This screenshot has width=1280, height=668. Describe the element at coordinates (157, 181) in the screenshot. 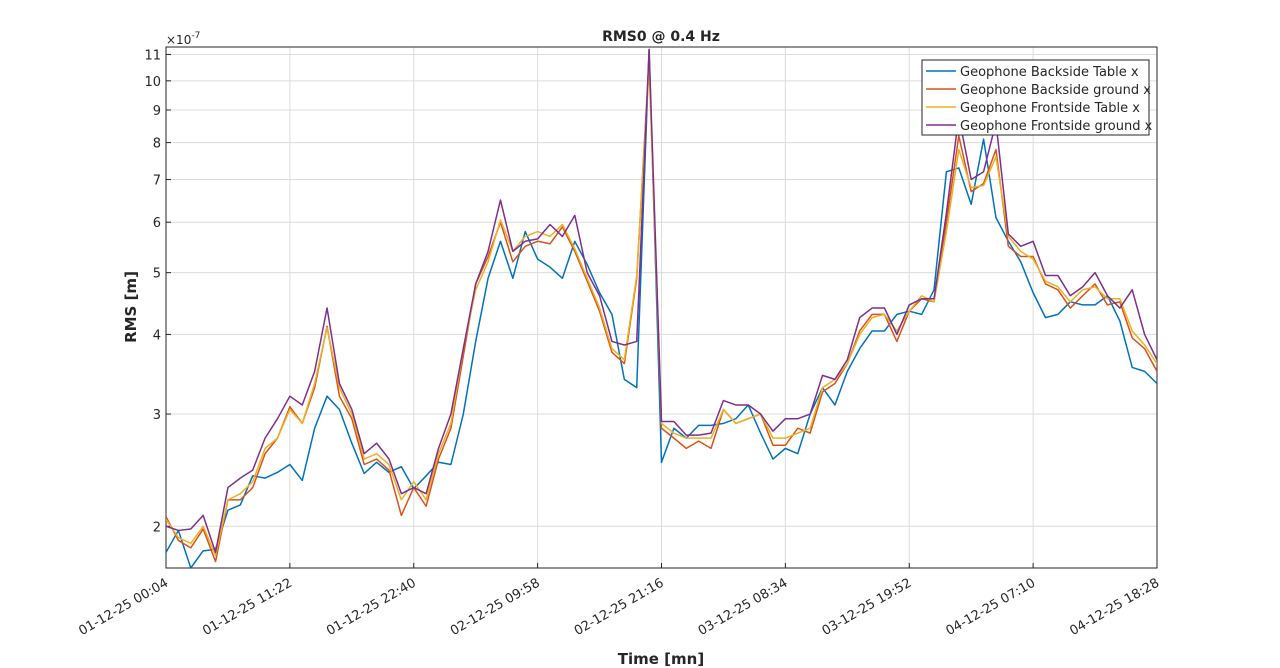

I see `y-tick-label: 7` at that location.